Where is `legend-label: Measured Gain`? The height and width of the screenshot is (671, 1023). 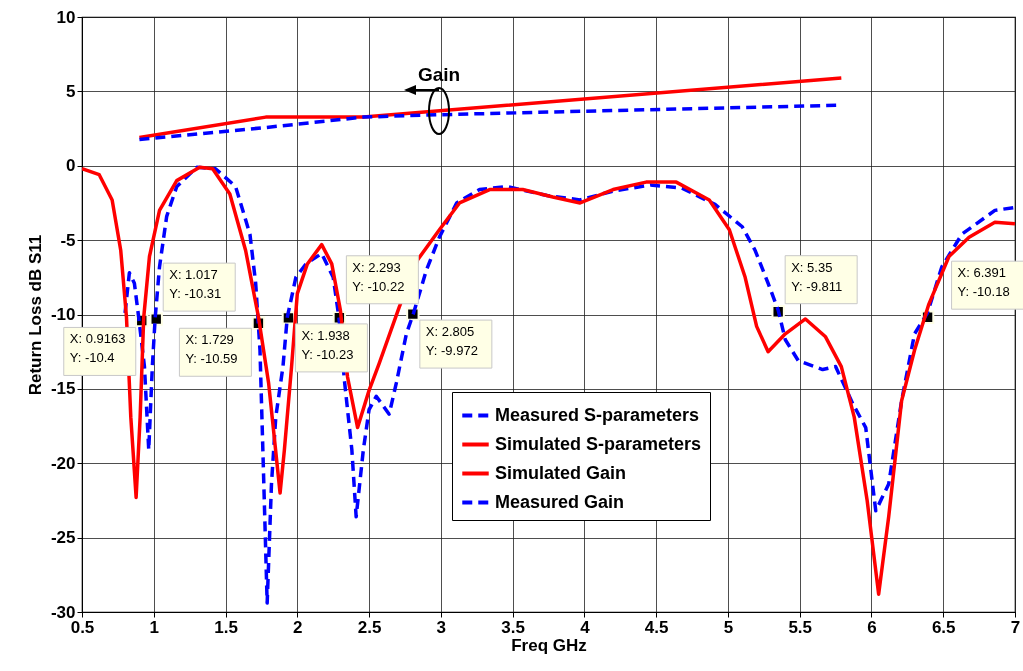
legend-label: Measured Gain is located at coordinates (560, 501).